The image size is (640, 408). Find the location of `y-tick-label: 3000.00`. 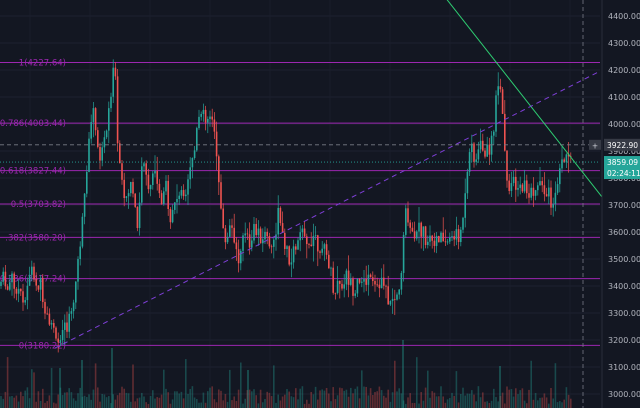

y-tick-label: 3000.00 is located at coordinates (624, 394).